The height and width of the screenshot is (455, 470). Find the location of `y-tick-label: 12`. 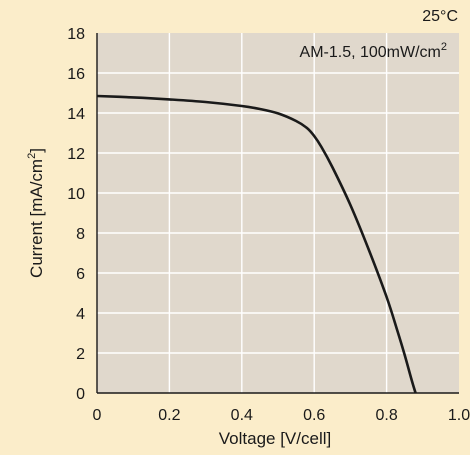

y-tick-label: 12 is located at coordinates (76, 154).